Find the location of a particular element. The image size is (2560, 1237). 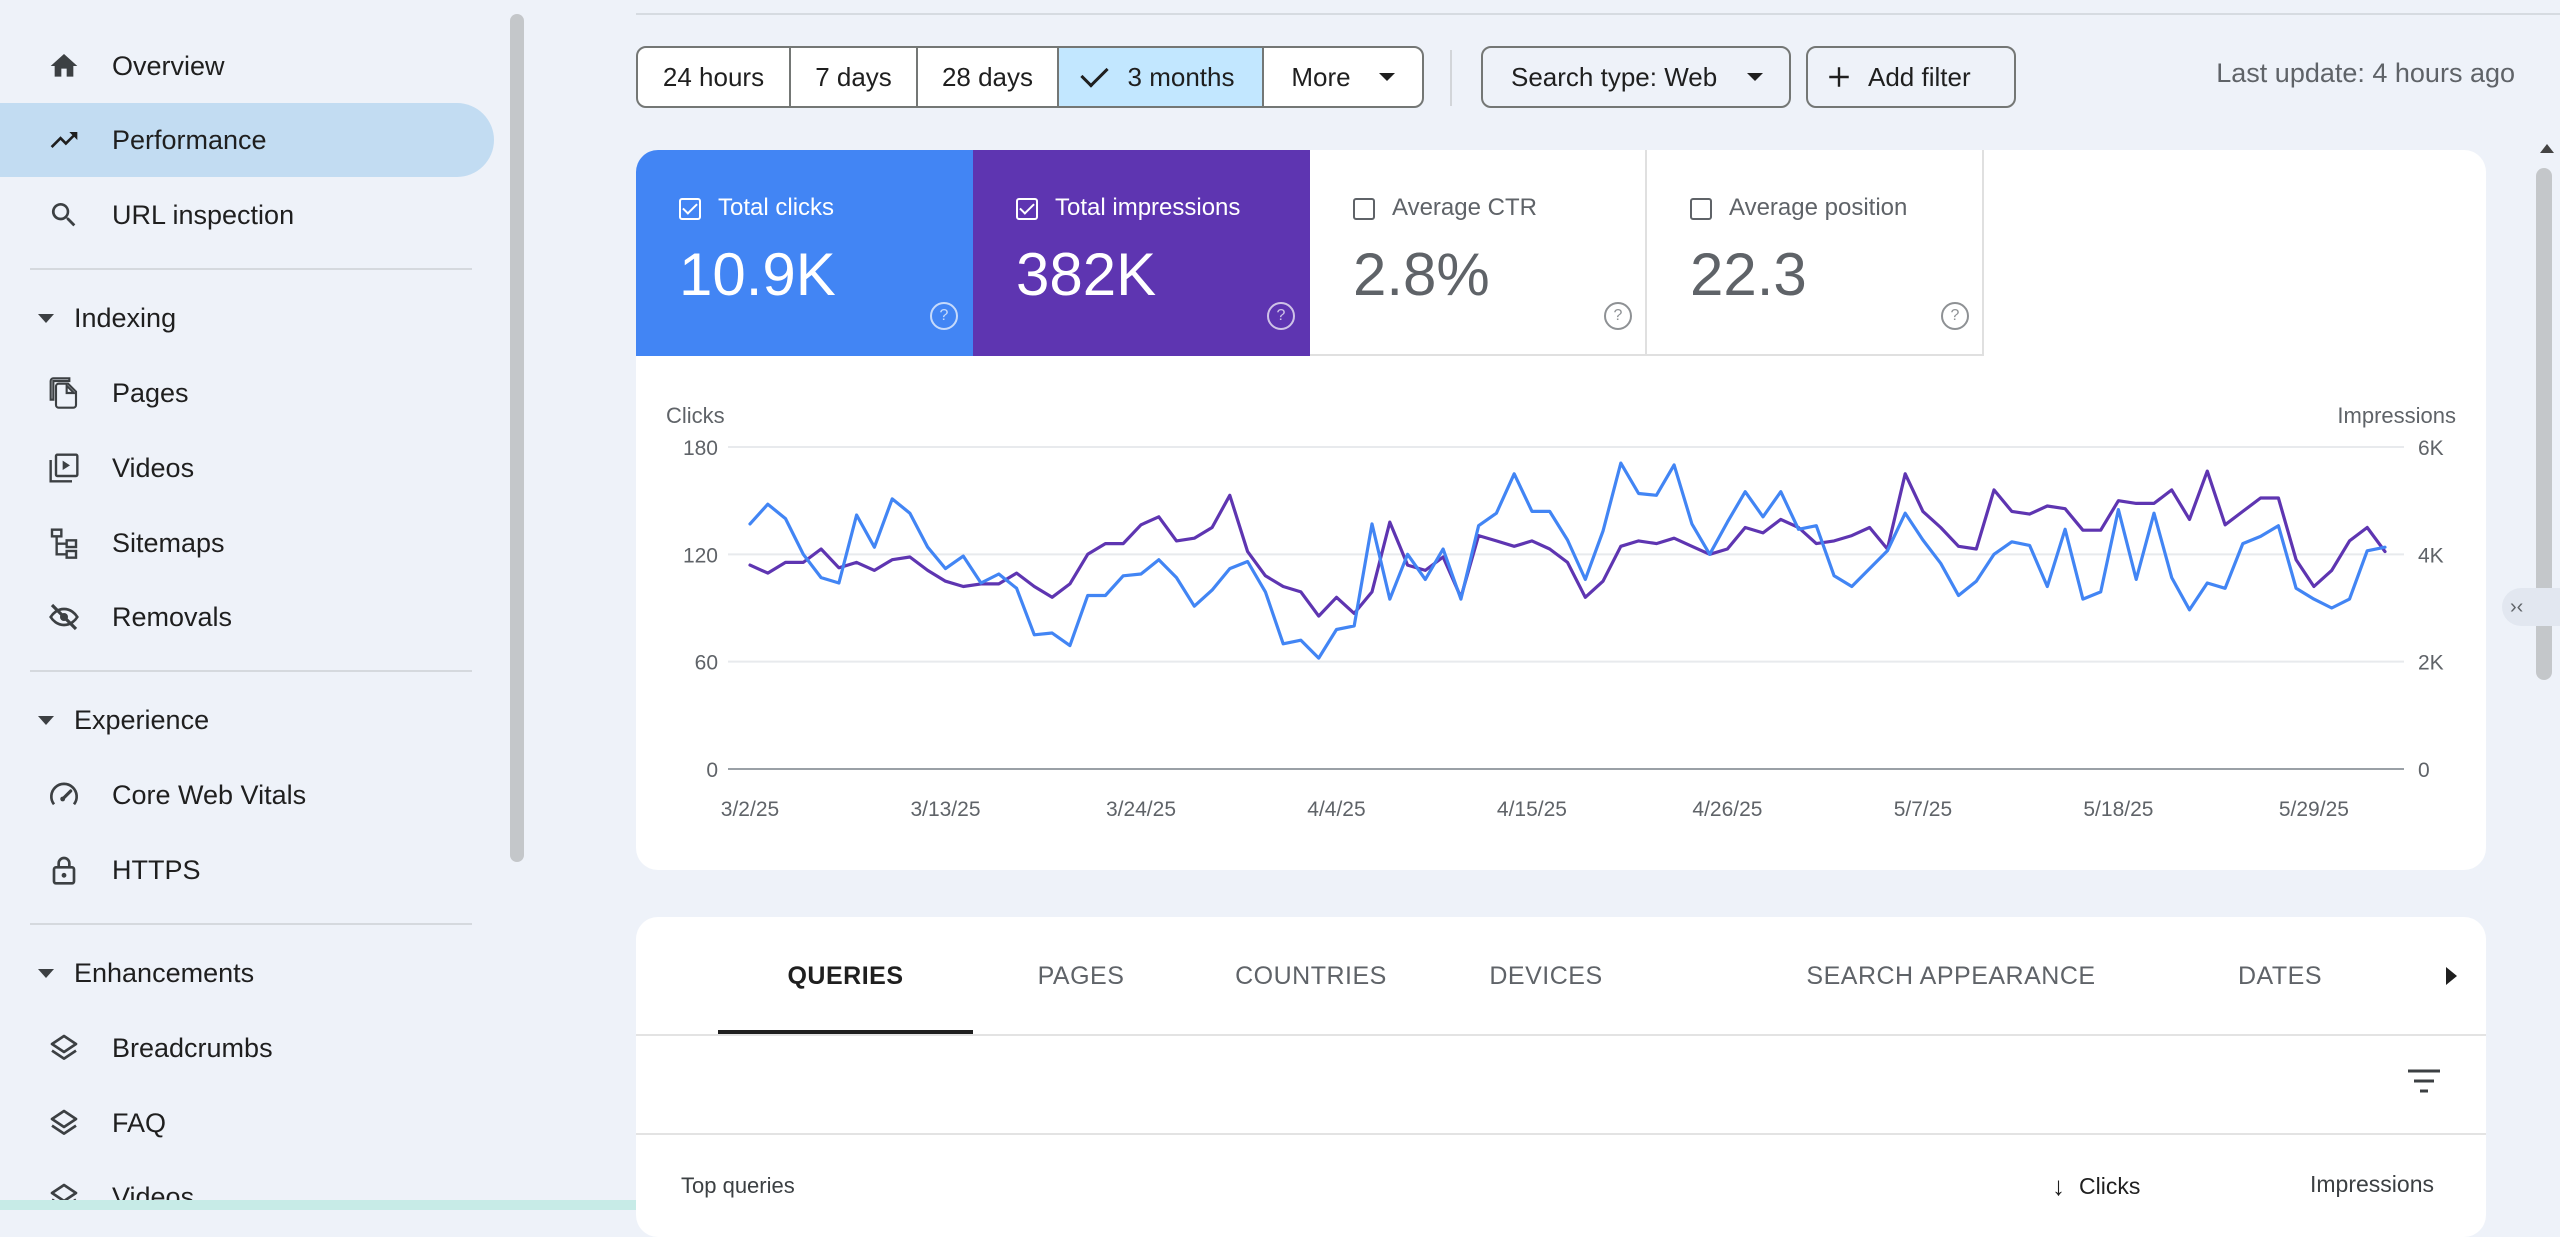

range-label: 7 days is located at coordinates (853, 76).